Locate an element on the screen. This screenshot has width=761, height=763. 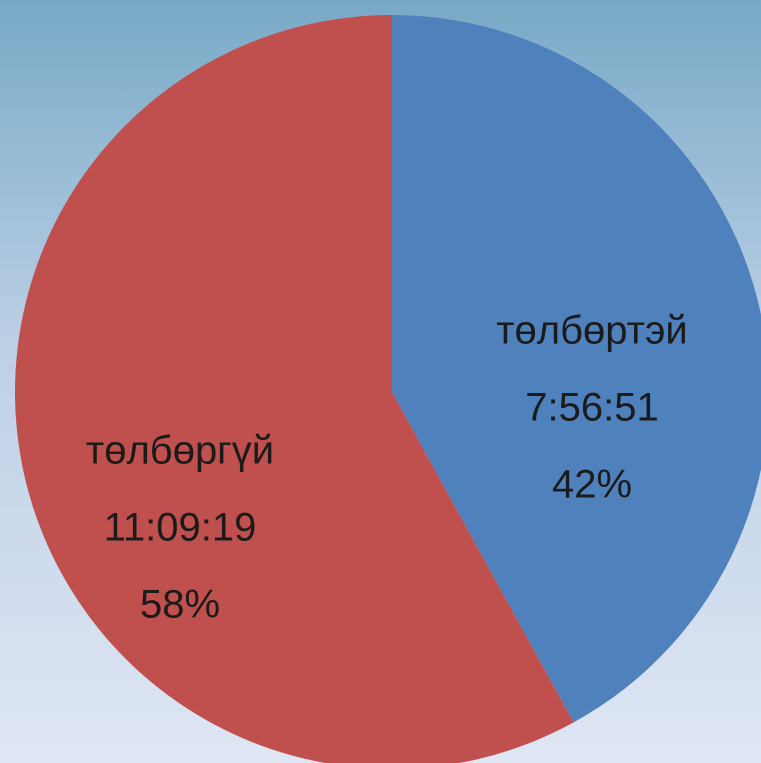
slice-duration-label: 11:09:19 is located at coordinates (180, 528).